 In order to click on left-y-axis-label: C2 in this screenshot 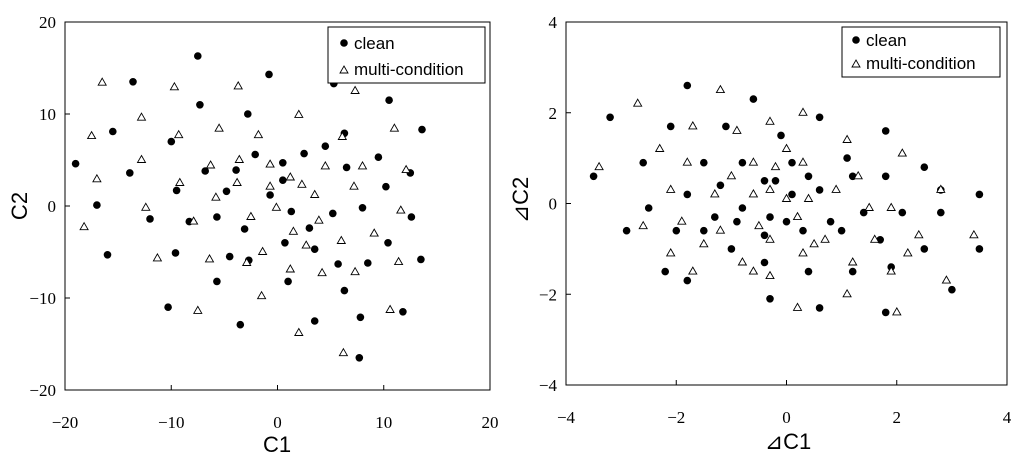, I will do `click(19, 206)`.